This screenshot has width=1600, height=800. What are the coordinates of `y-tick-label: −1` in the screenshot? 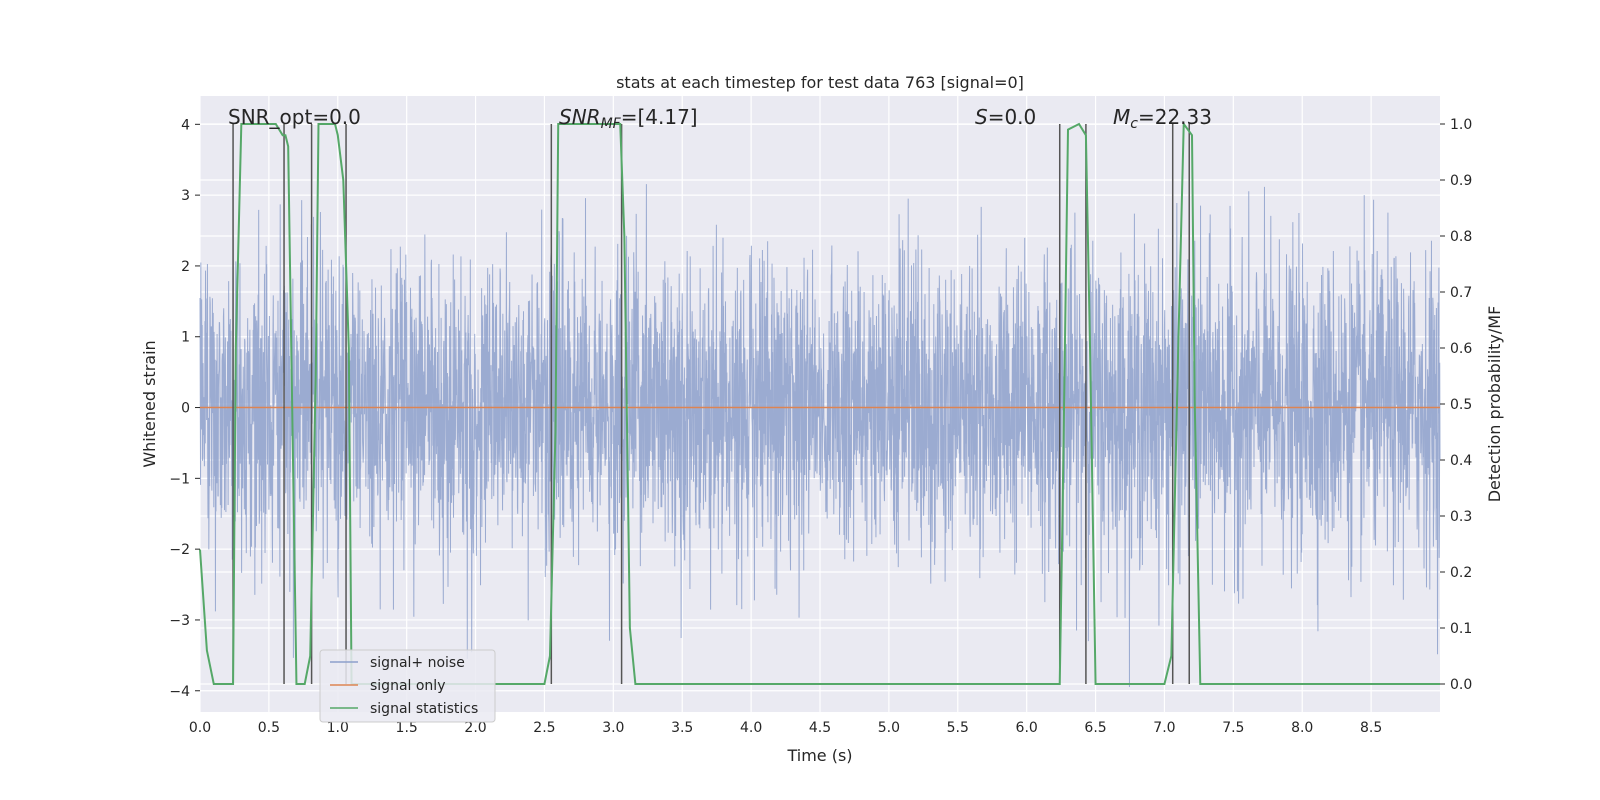 It's located at (179, 479).